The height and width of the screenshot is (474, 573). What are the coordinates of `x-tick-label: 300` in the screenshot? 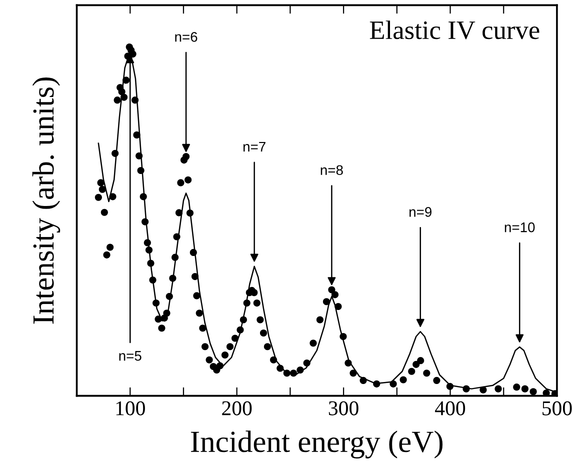 It's located at (343, 408).